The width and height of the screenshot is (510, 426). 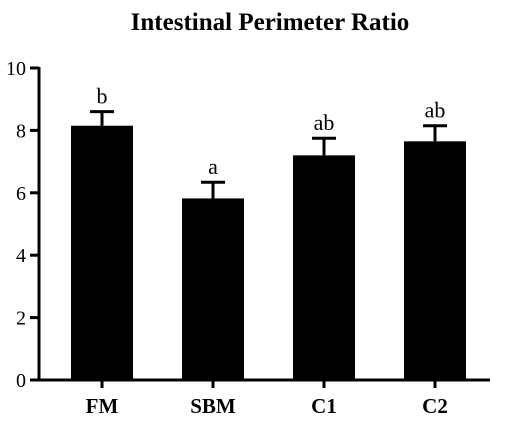 I want to click on bar-c2, so click(x=435, y=260).